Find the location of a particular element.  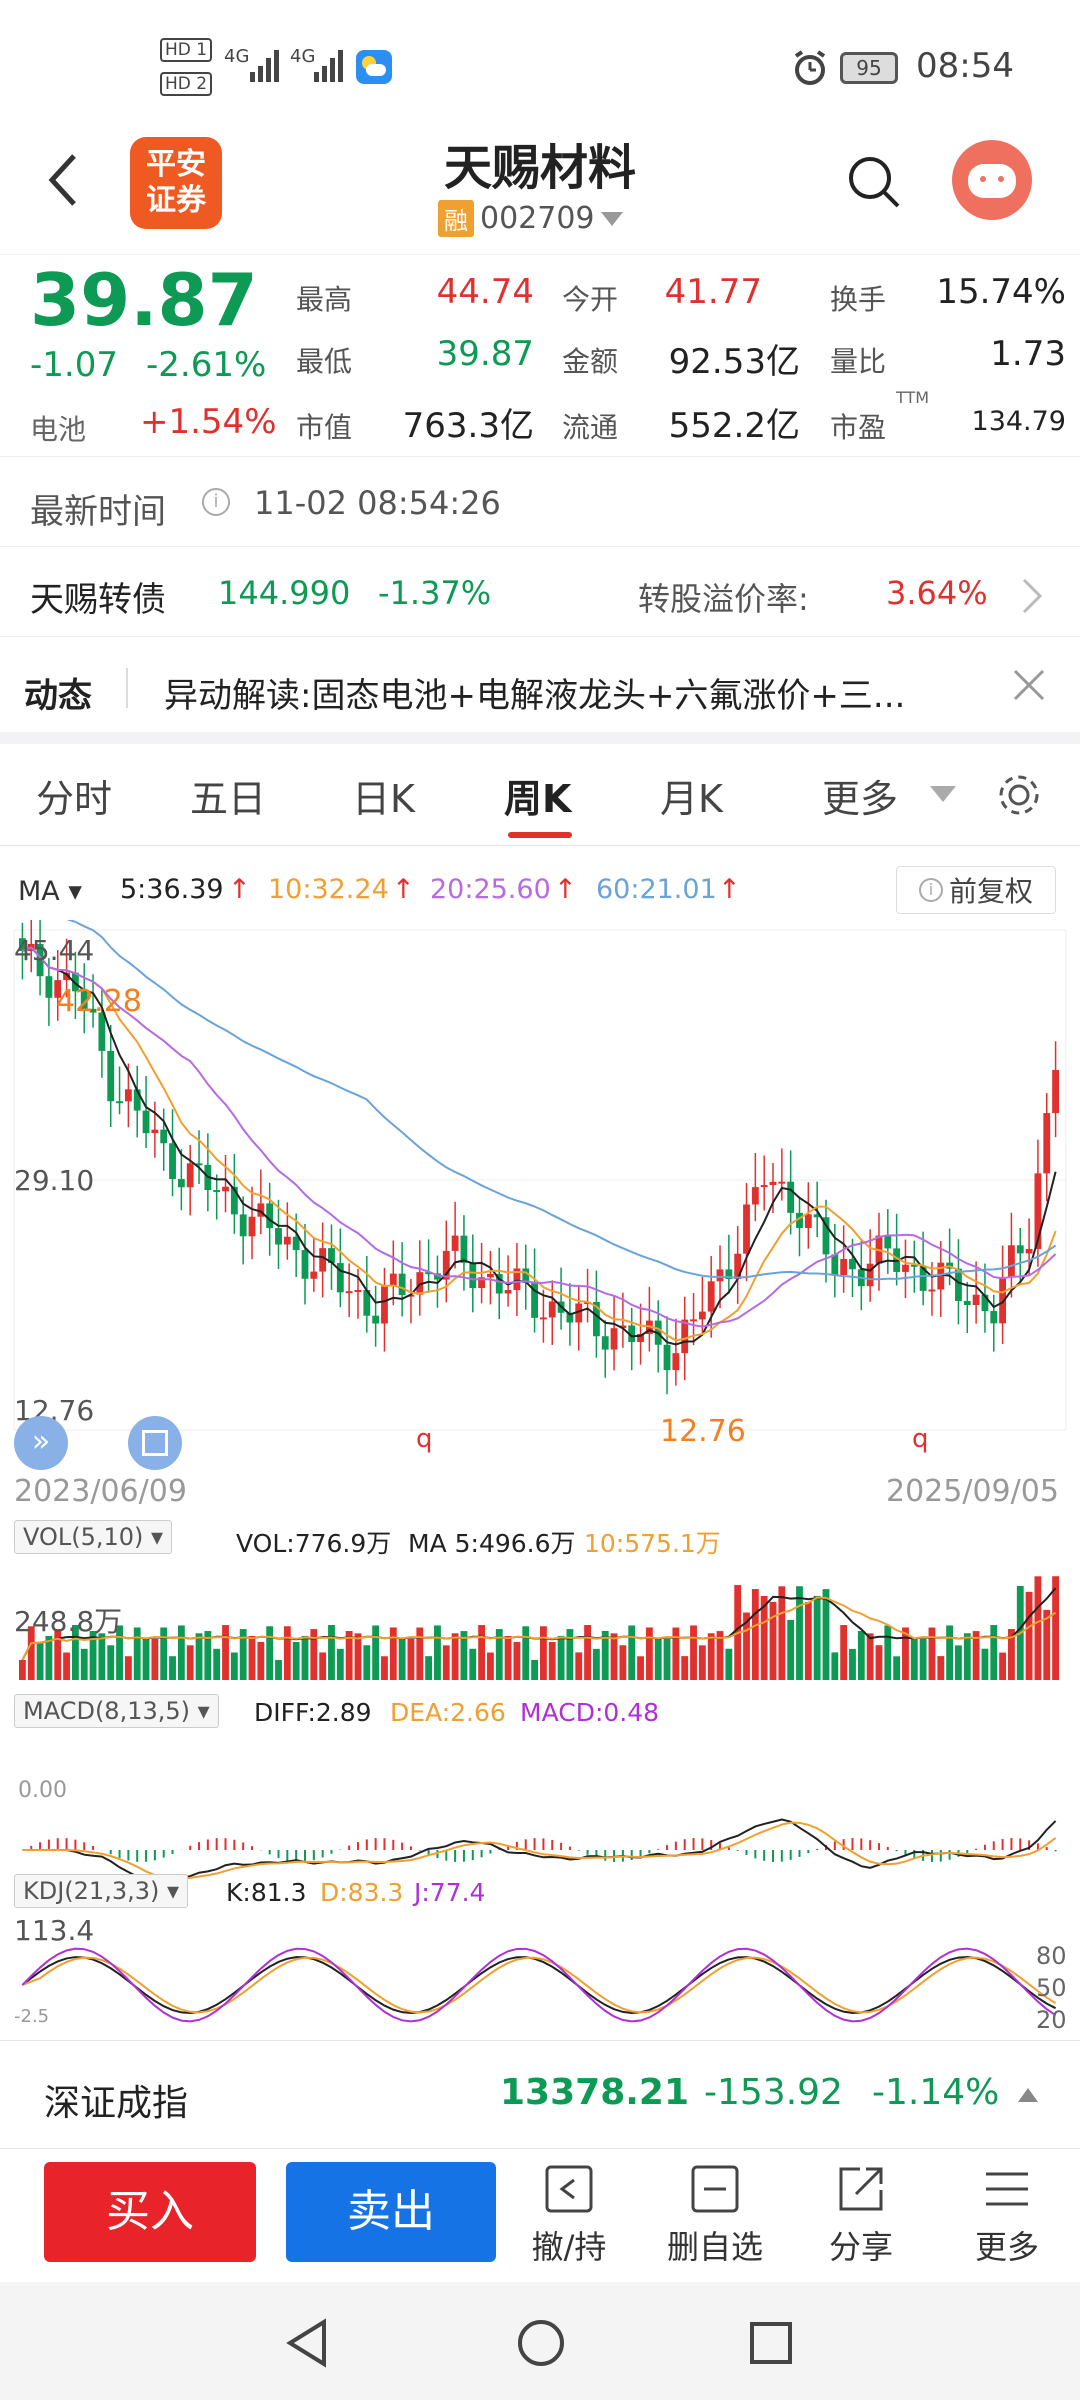

assistant-avatar is located at coordinates (992, 180).